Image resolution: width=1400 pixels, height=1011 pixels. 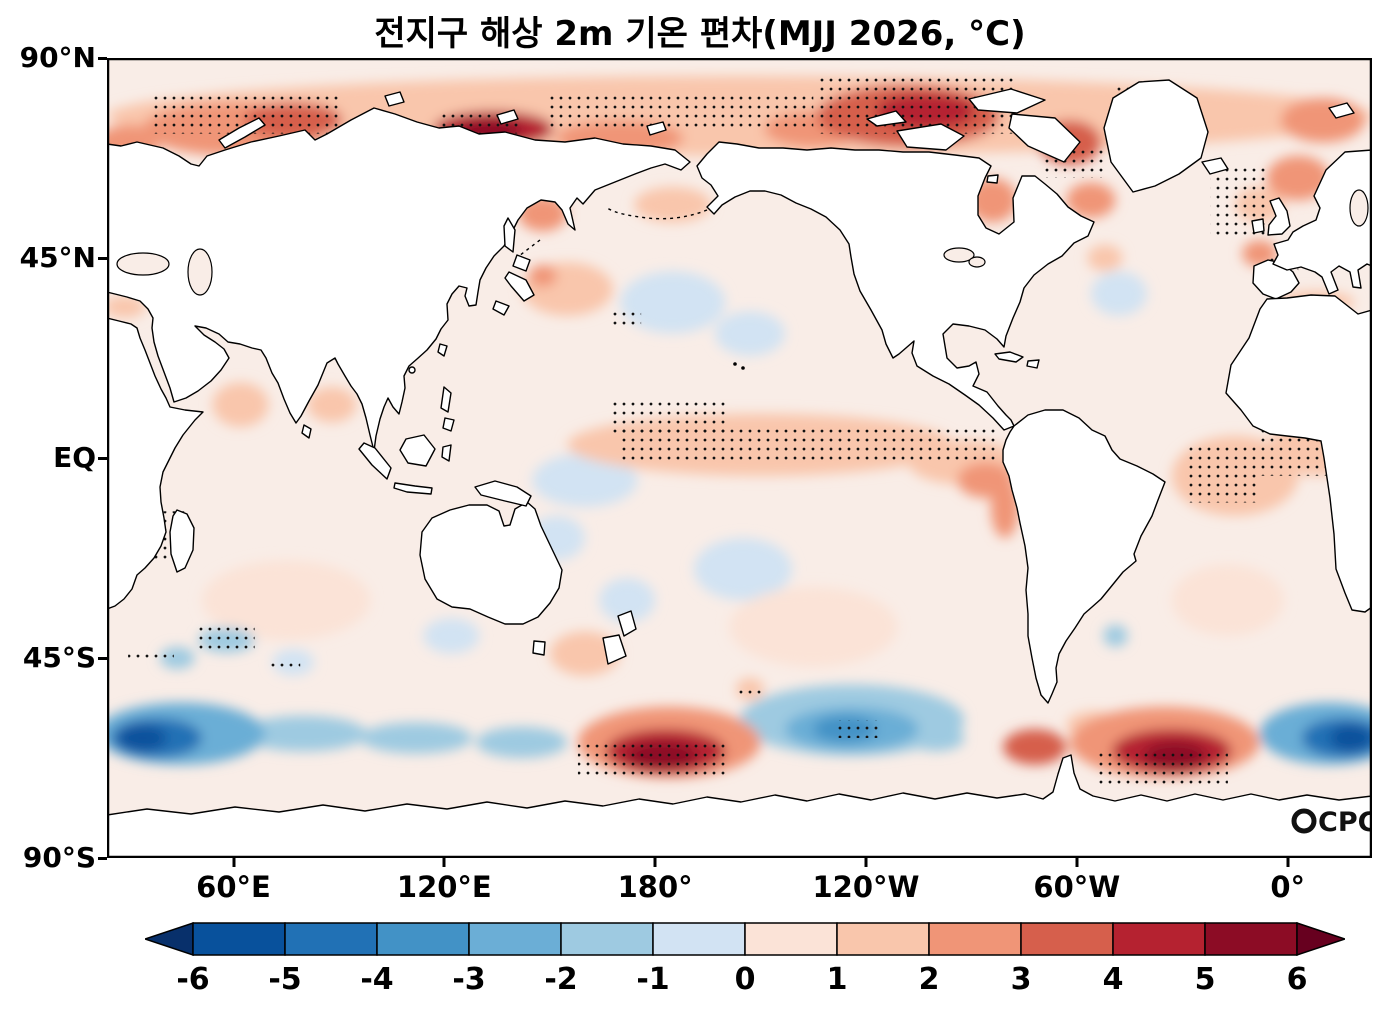 I want to click on lon-label-120°W: 120°W, so click(x=866, y=887).